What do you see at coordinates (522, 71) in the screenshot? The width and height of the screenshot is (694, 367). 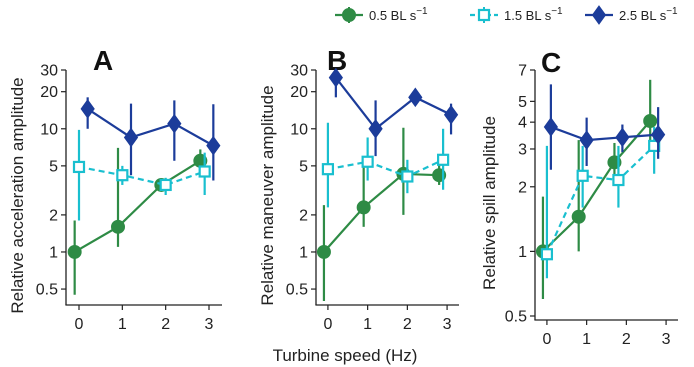 I see `y-tick-label: 7` at bounding box center [522, 71].